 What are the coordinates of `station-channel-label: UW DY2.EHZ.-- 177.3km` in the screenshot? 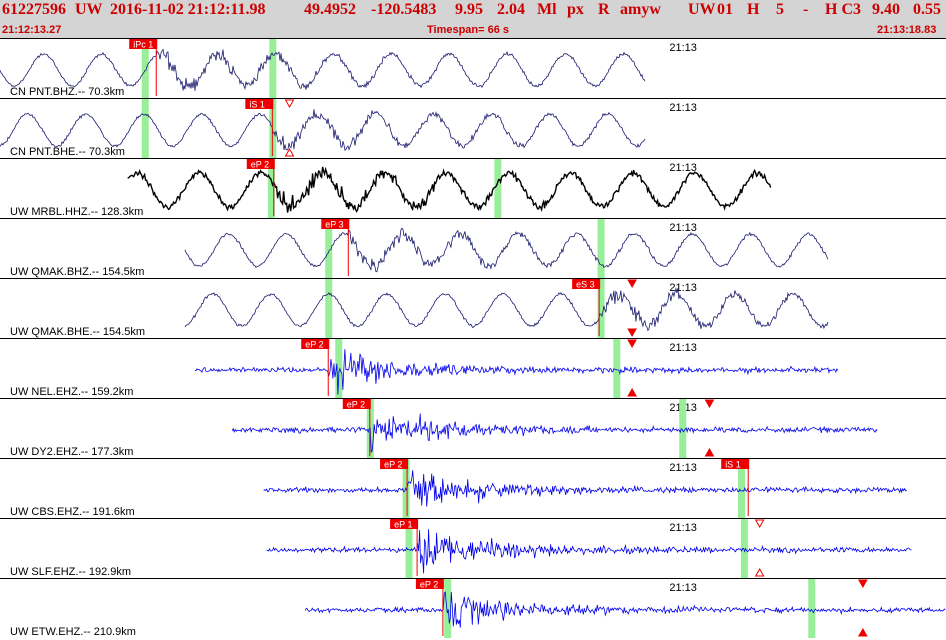 It's located at (71, 452).